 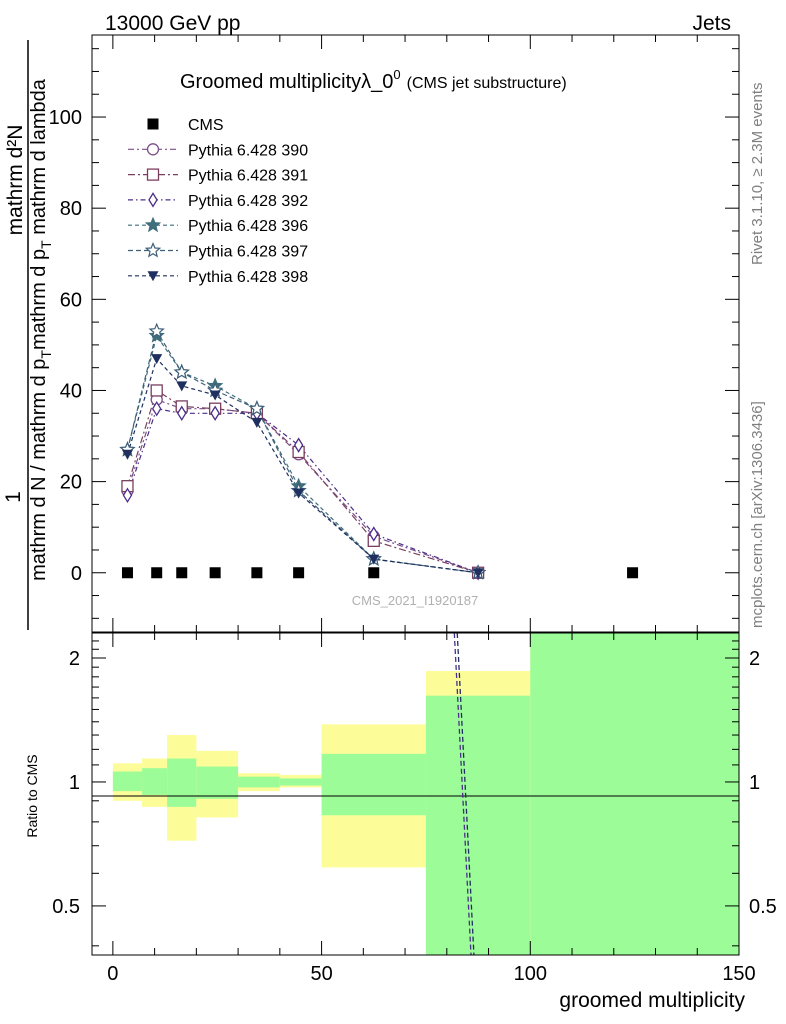 I want to click on x-axis-label: groomed multiplicity, so click(x=652, y=1000).